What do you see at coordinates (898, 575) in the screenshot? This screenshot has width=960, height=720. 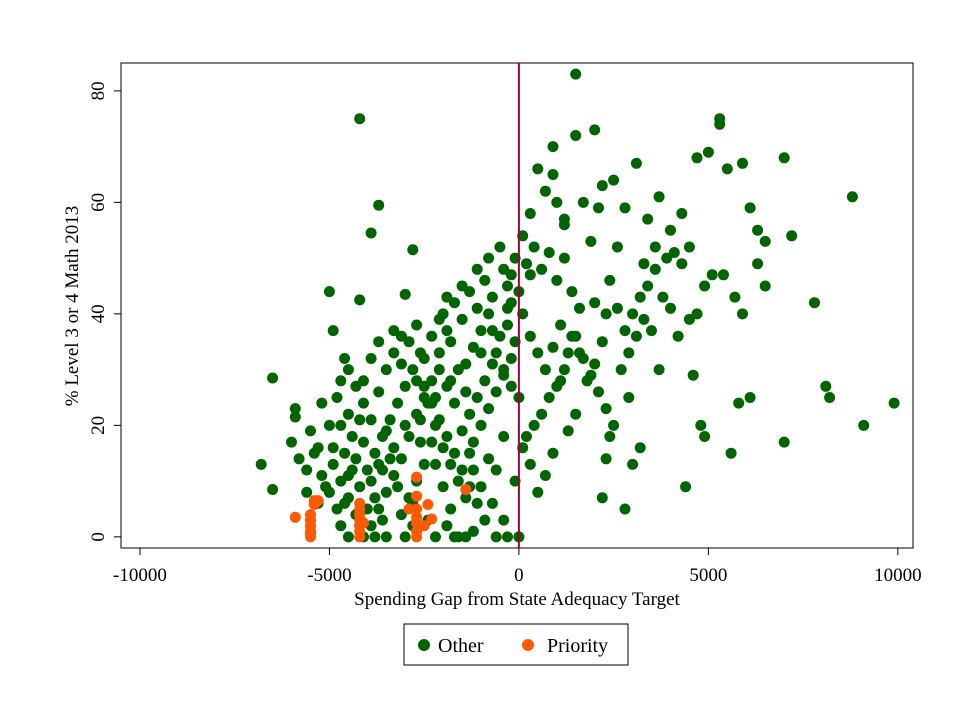 I see `x-tick-label: 10000` at bounding box center [898, 575].